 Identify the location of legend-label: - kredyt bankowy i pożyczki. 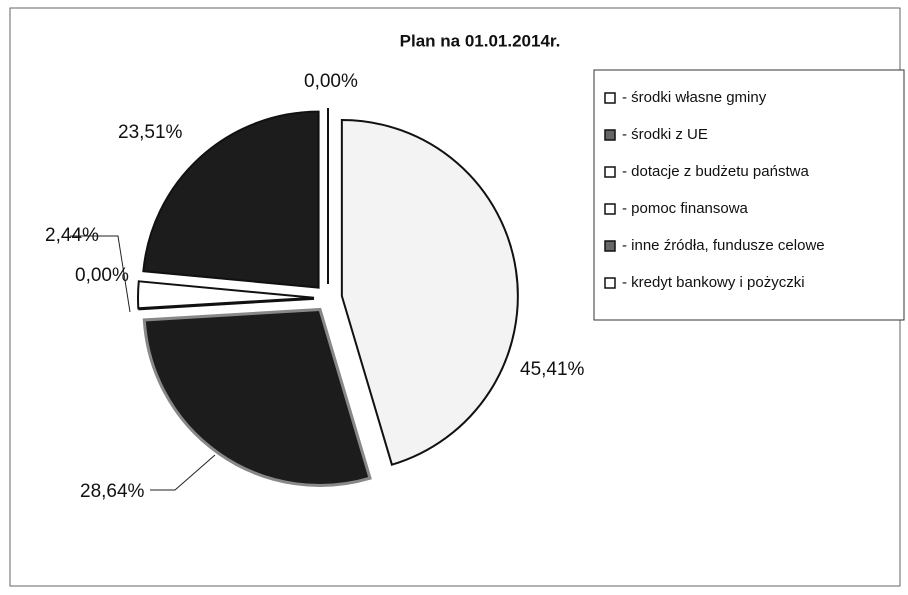
(713, 282).